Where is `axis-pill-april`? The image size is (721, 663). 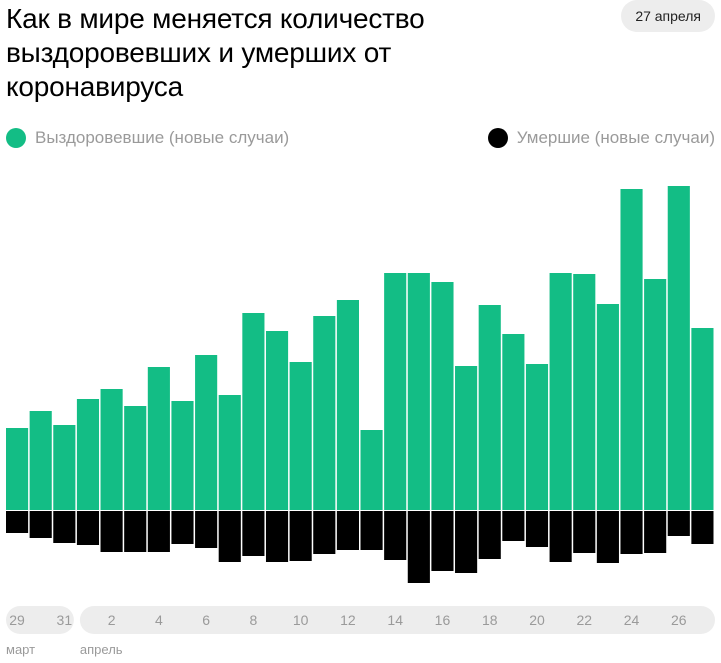 axis-pill-april is located at coordinates (397, 620).